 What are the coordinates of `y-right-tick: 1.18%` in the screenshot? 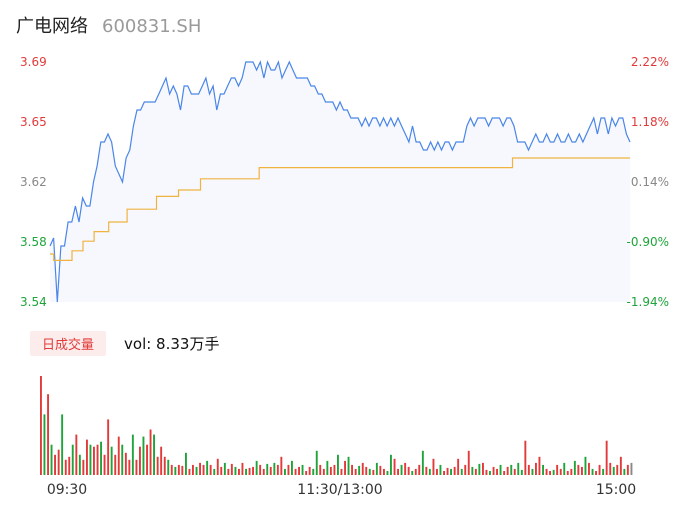 It's located at (650, 122).